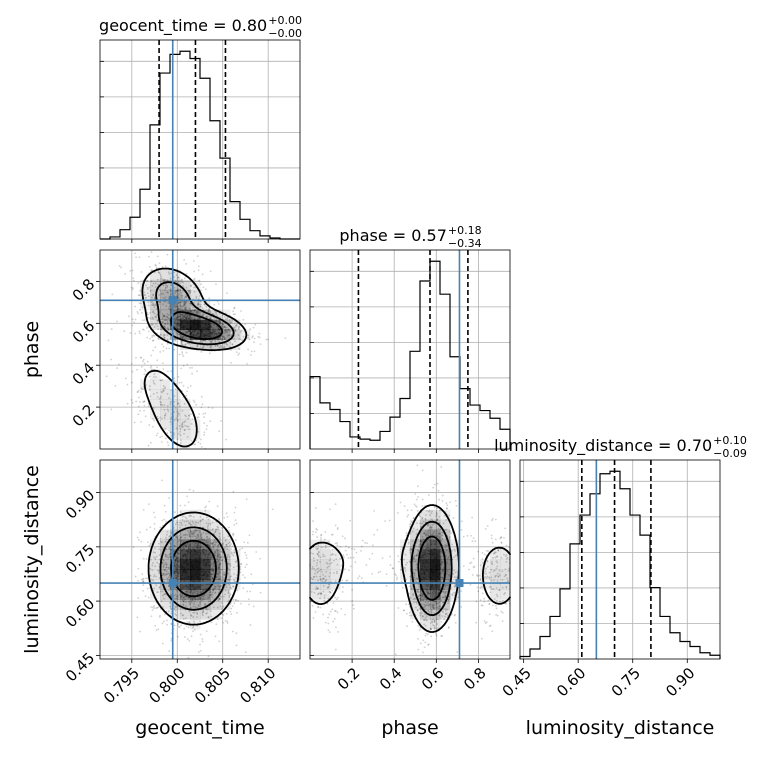 The height and width of the screenshot is (760, 760). Describe the element at coordinates (620, 559) in the screenshot. I see `panel-frame` at that location.